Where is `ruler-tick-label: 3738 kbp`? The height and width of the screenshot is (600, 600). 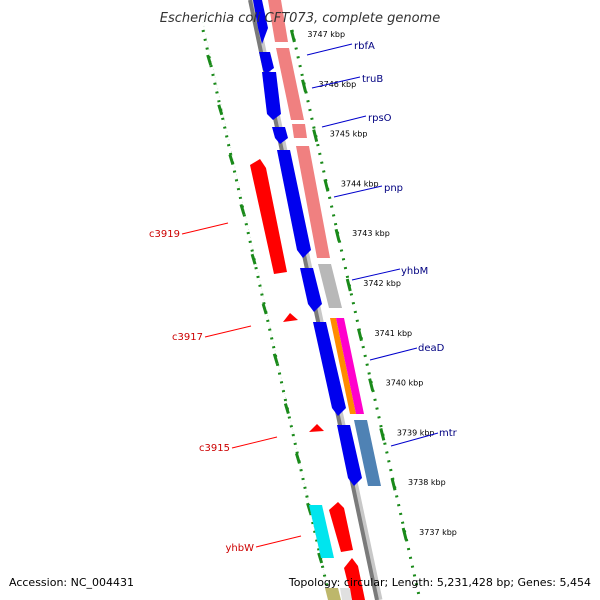 ruler-tick-label: 3738 kbp is located at coordinates (427, 482).